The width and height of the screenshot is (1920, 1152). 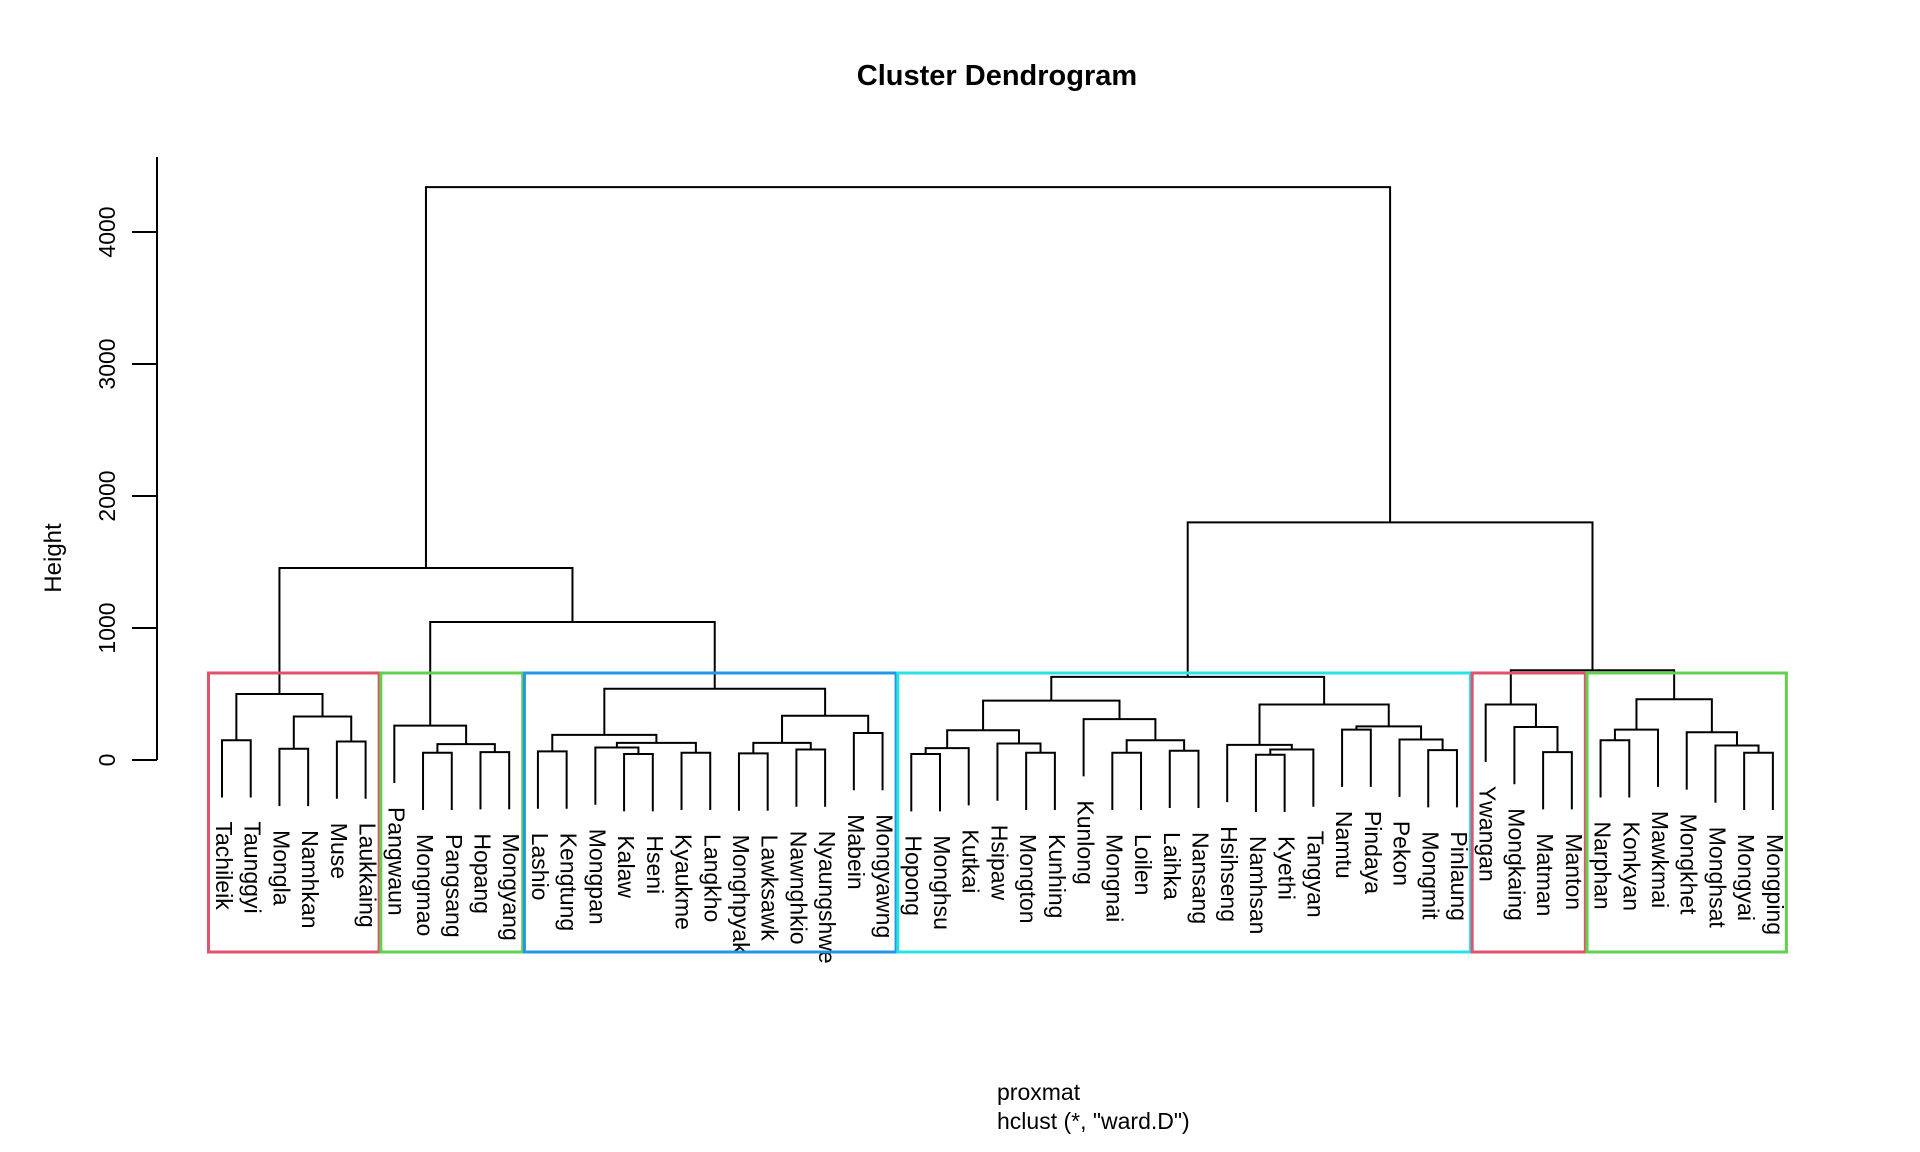 I want to click on leaf-label: Mongmao, so click(x=425, y=885).